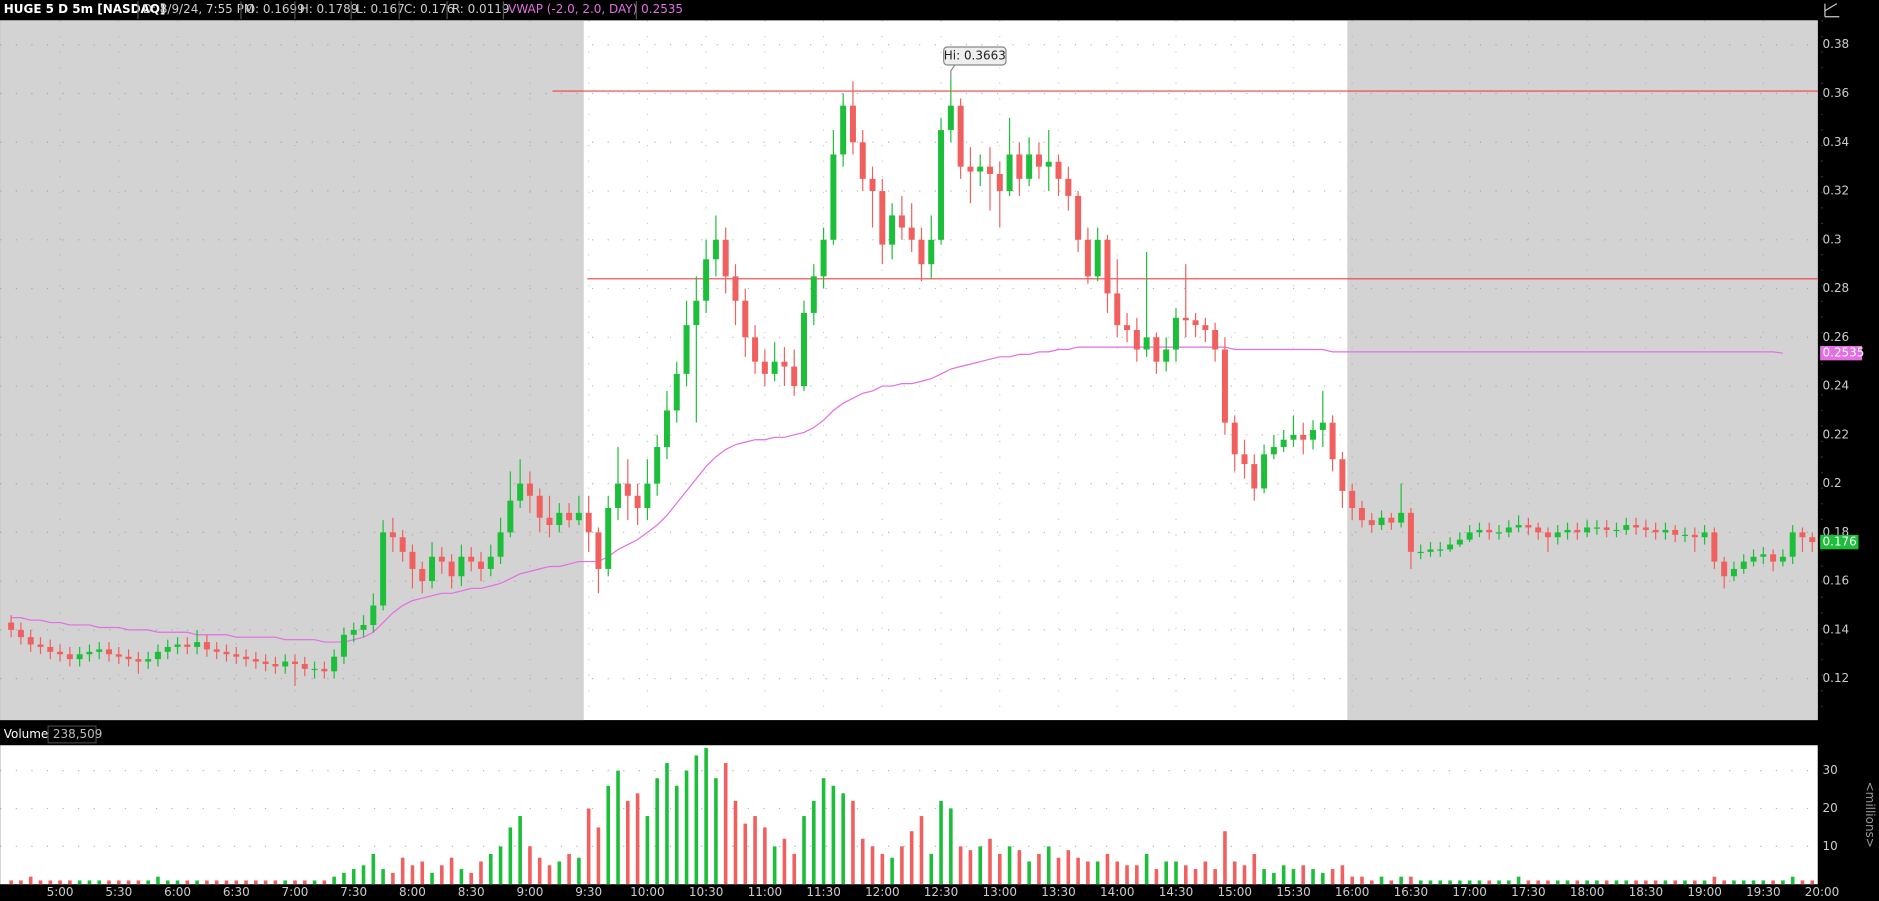 The image size is (1879, 901). What do you see at coordinates (706, 892) in the screenshot?
I see `x-tick-label: 10:30` at bounding box center [706, 892].